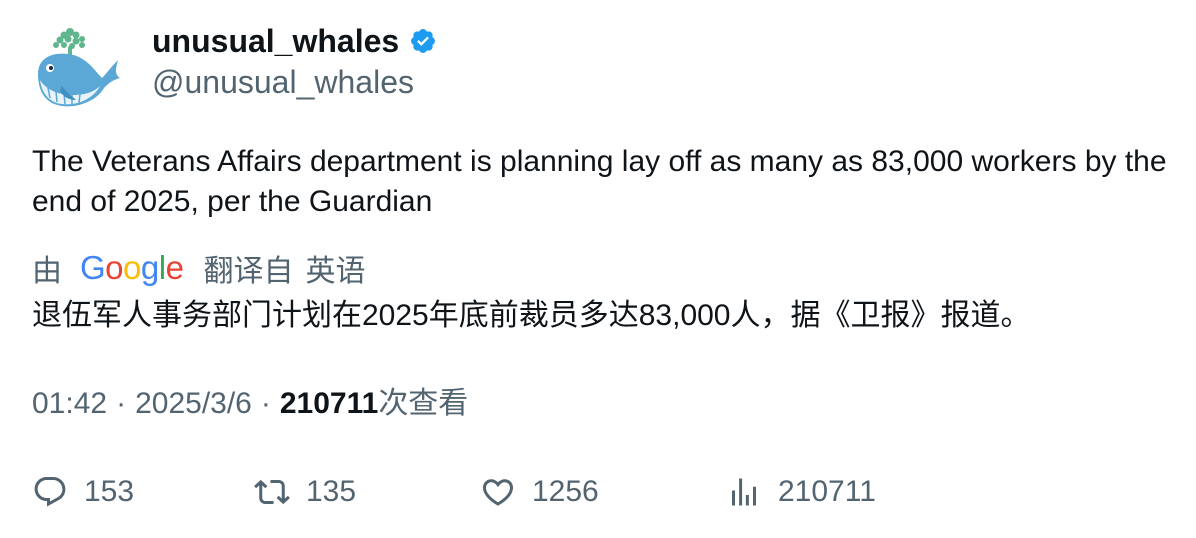  What do you see at coordinates (70, 403) in the screenshot?
I see `tweet-time: 01:42` at bounding box center [70, 403].